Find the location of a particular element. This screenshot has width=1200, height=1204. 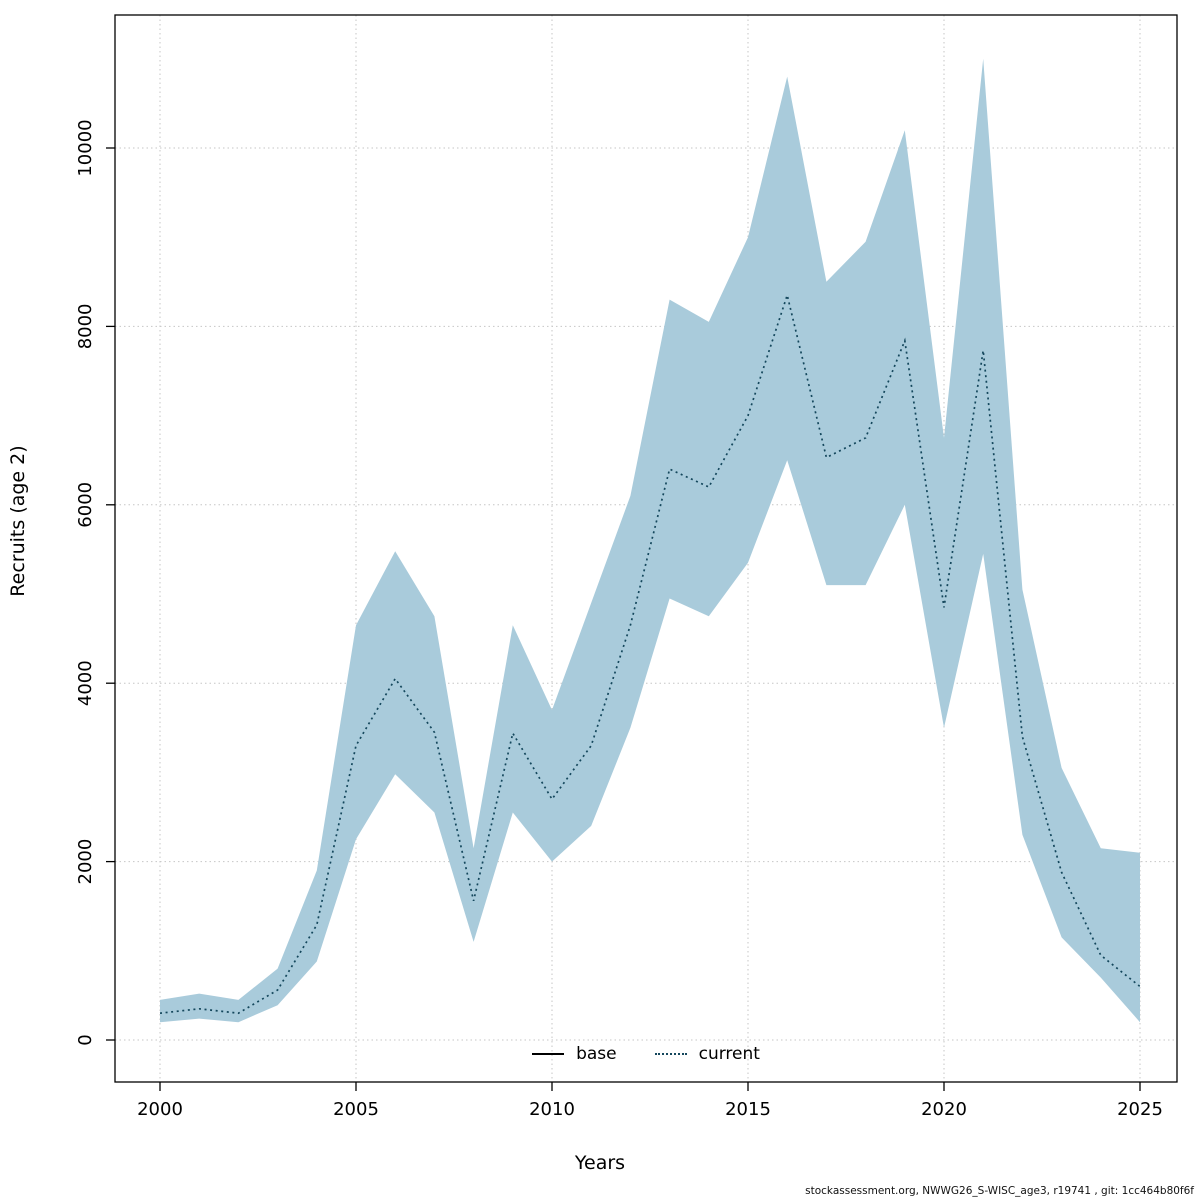

x-axis-label: Years is located at coordinates (600, 1163).